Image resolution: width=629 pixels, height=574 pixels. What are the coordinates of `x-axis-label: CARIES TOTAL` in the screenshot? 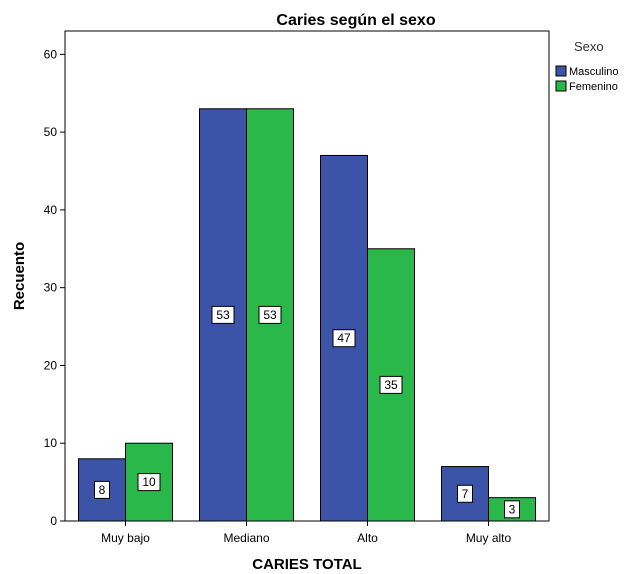 It's located at (306, 564).